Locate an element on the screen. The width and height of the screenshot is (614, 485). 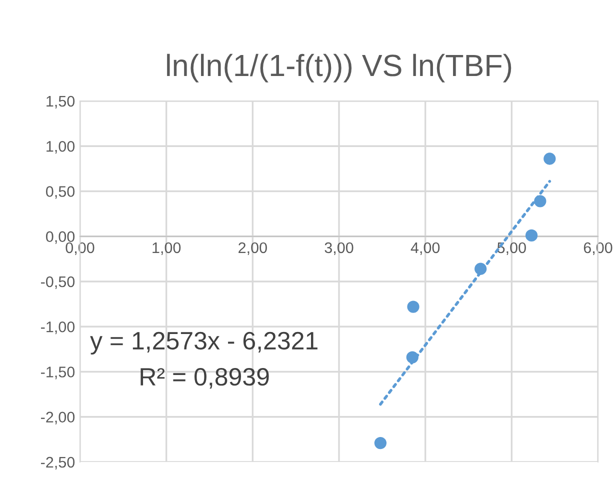
annotation: y = 1,2573x - 6,2321 is located at coordinates (204, 343).